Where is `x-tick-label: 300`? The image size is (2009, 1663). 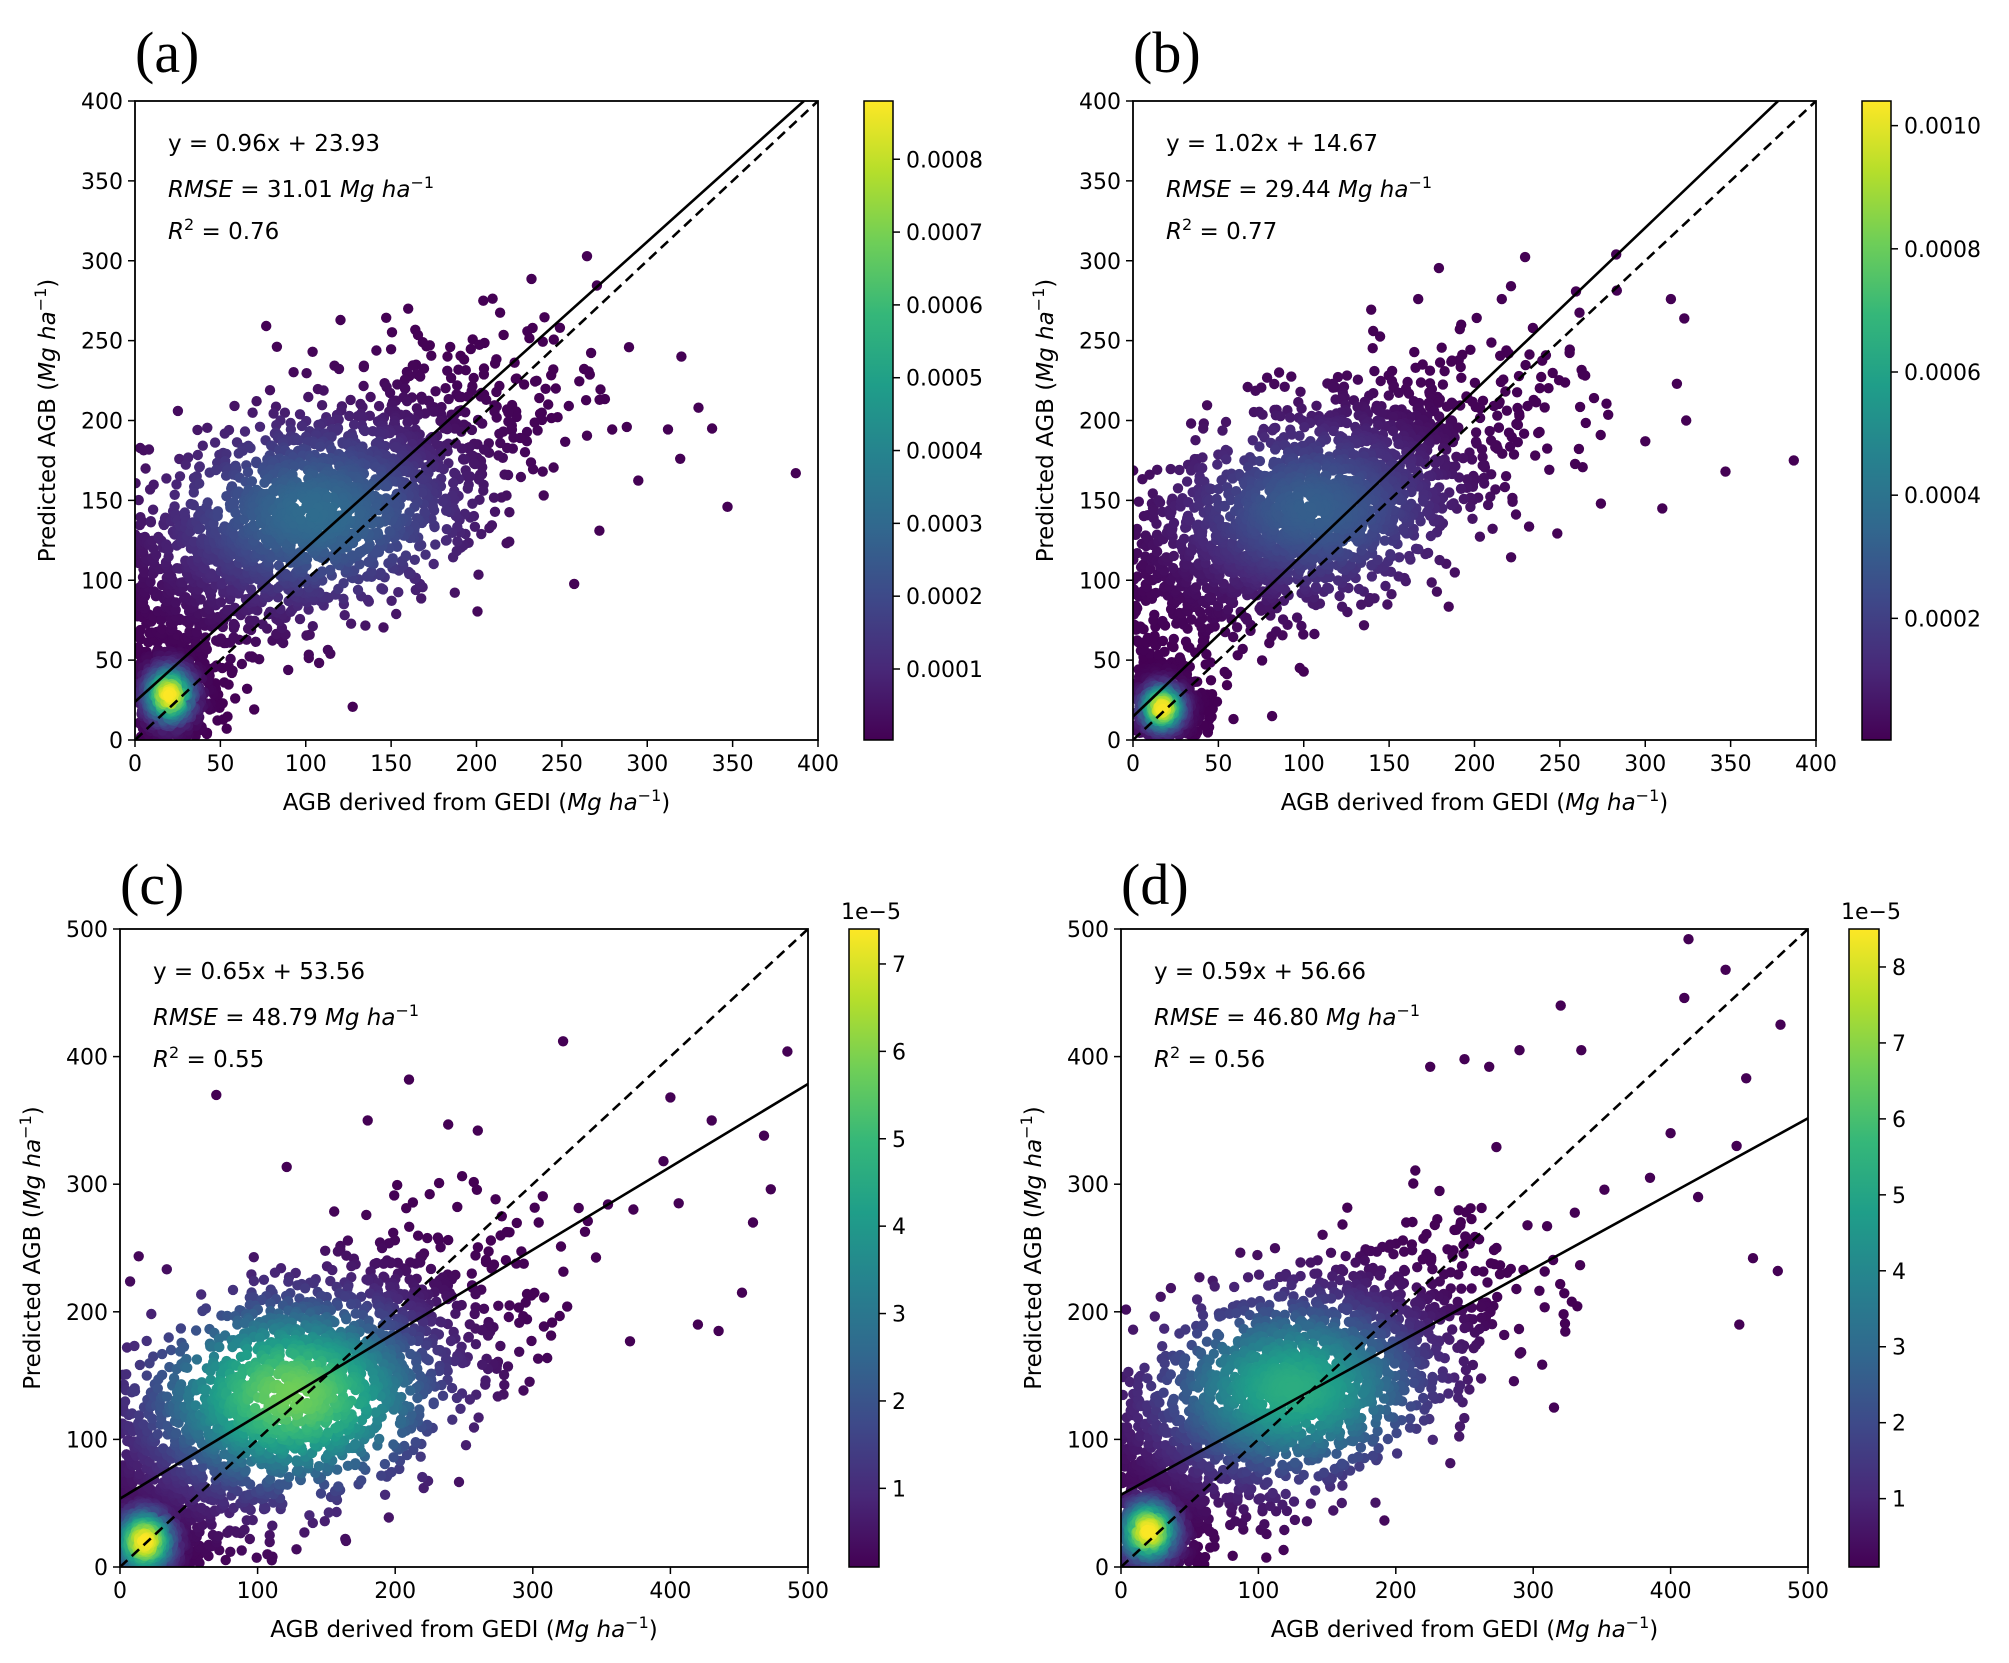
x-tick-label: 300 is located at coordinates (647, 764).